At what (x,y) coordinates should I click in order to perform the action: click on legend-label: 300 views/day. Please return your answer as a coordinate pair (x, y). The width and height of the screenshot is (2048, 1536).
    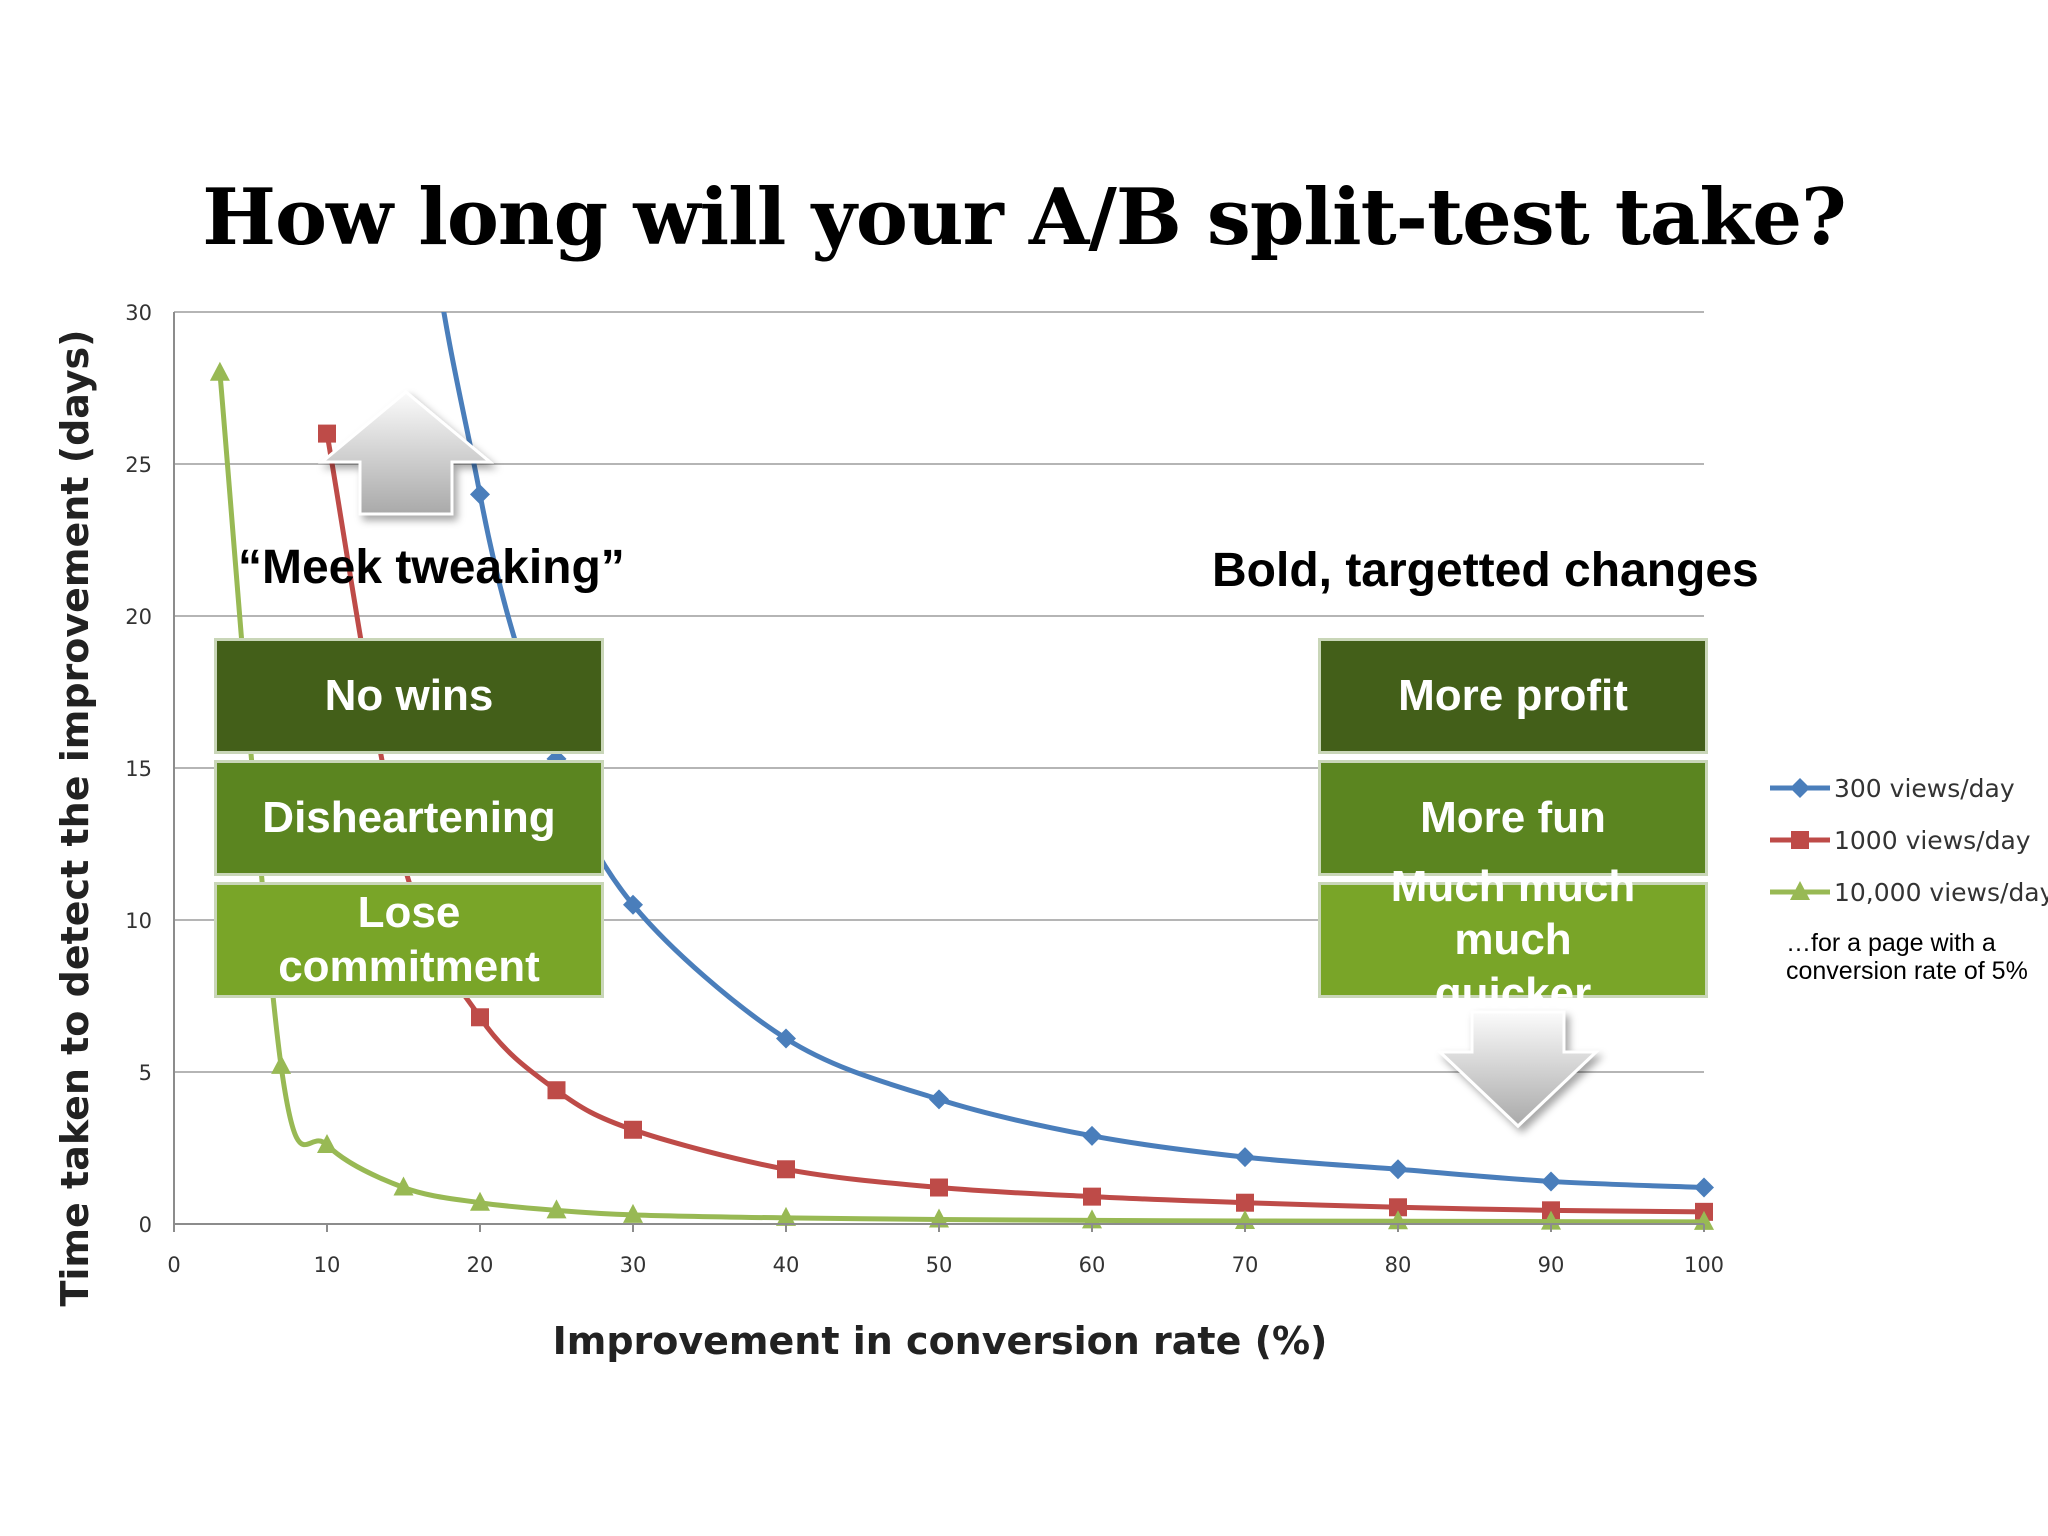
    Looking at the image, I should click on (1924, 788).